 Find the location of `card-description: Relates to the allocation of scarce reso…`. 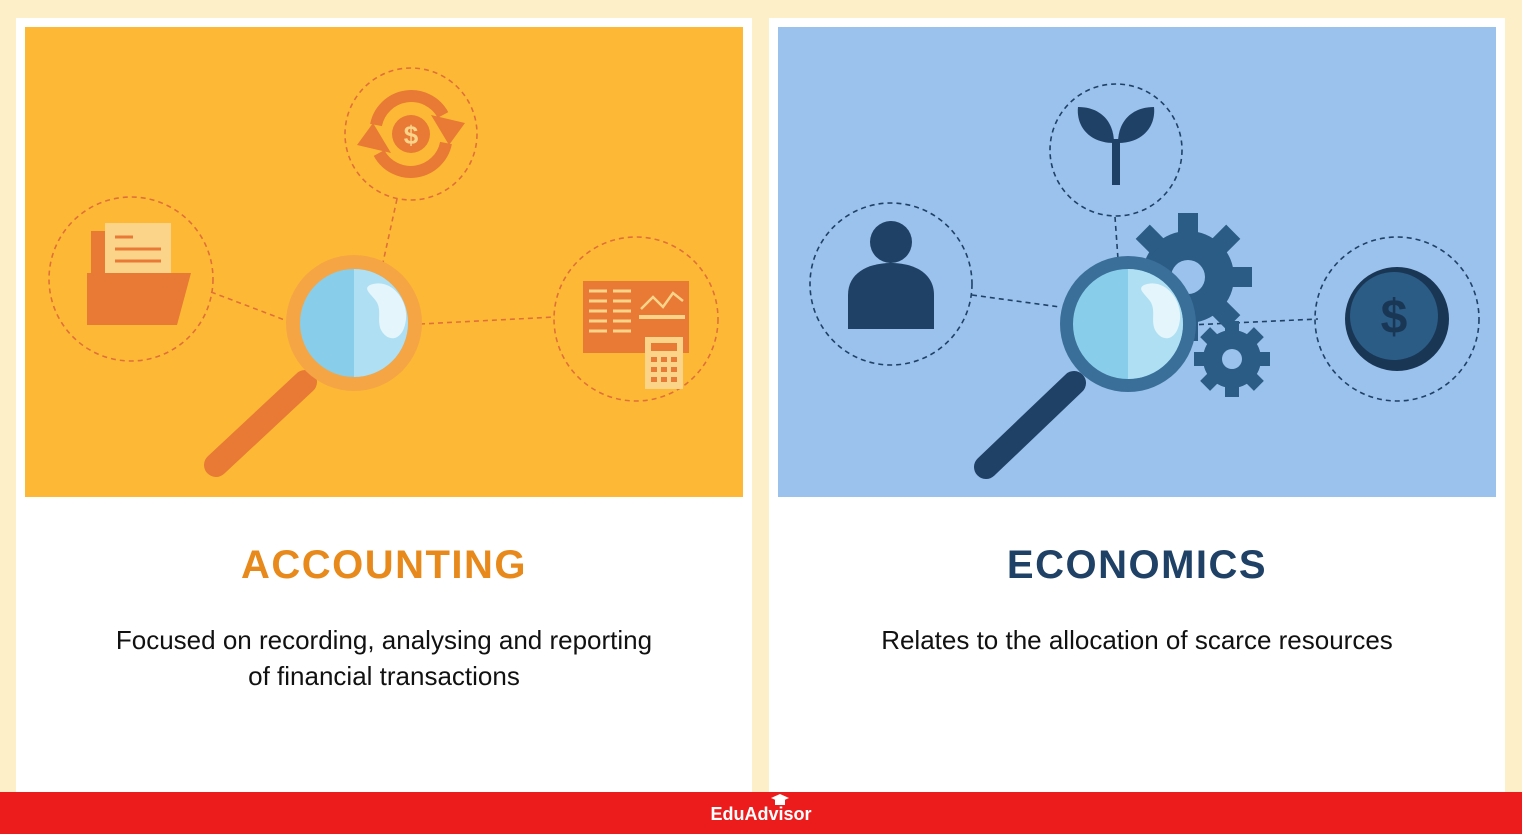

card-description: Relates to the allocation of scarce reso… is located at coordinates (1137, 640).